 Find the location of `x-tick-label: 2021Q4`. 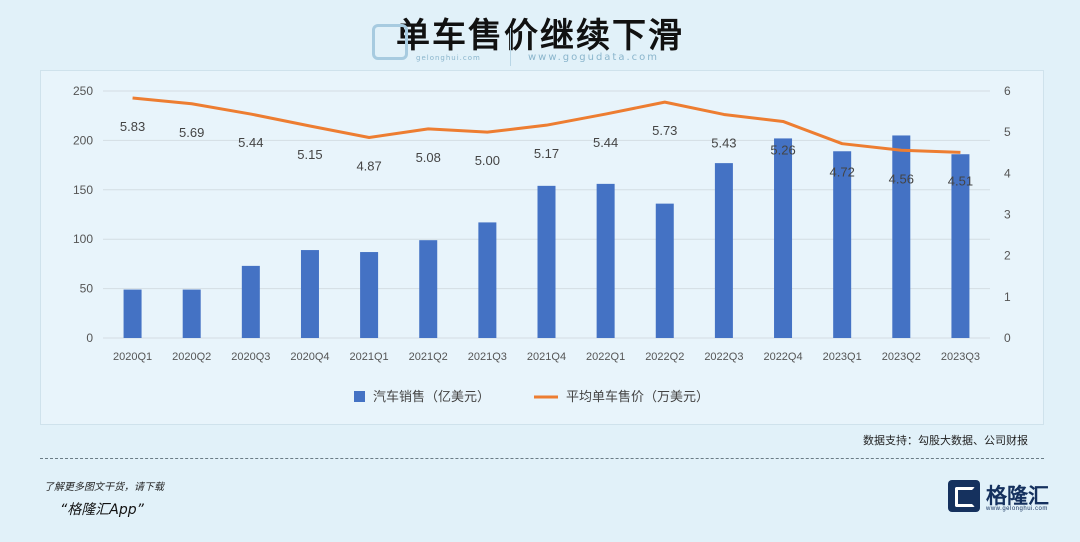

x-tick-label: 2021Q4 is located at coordinates (546, 357).